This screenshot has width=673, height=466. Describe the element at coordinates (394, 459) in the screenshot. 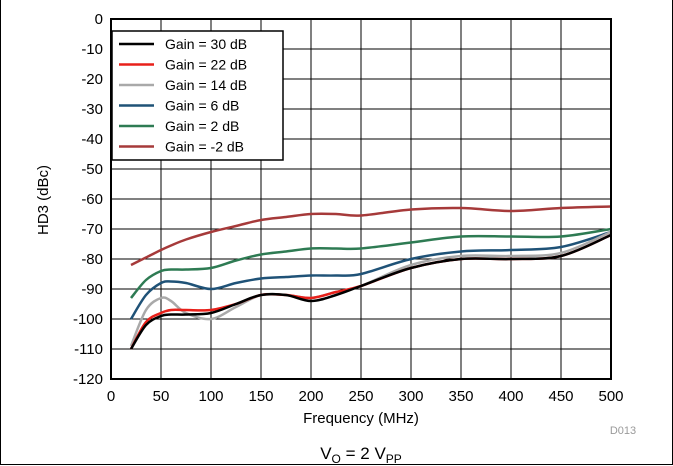

I see `caption-sub-pp: PP` at that location.